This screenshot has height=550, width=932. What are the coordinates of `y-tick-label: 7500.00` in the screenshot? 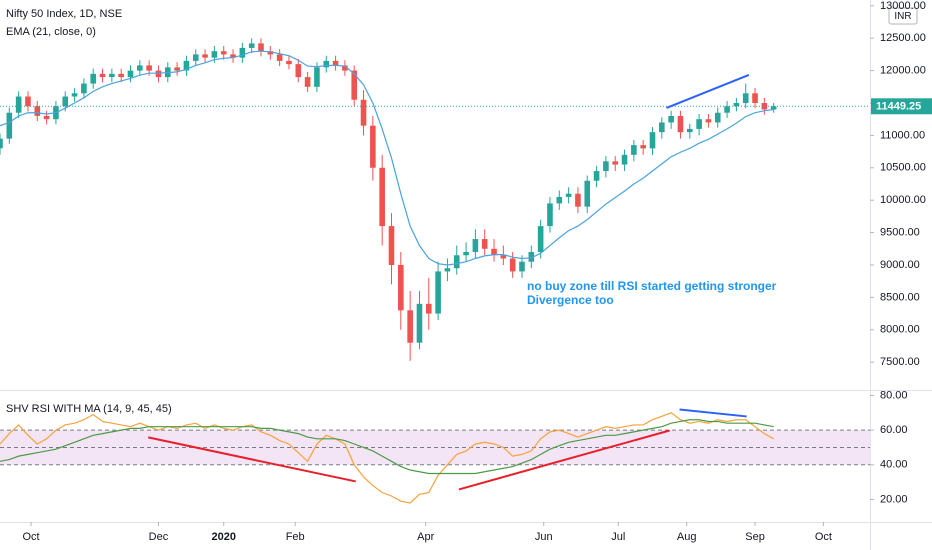 It's located at (900, 362).